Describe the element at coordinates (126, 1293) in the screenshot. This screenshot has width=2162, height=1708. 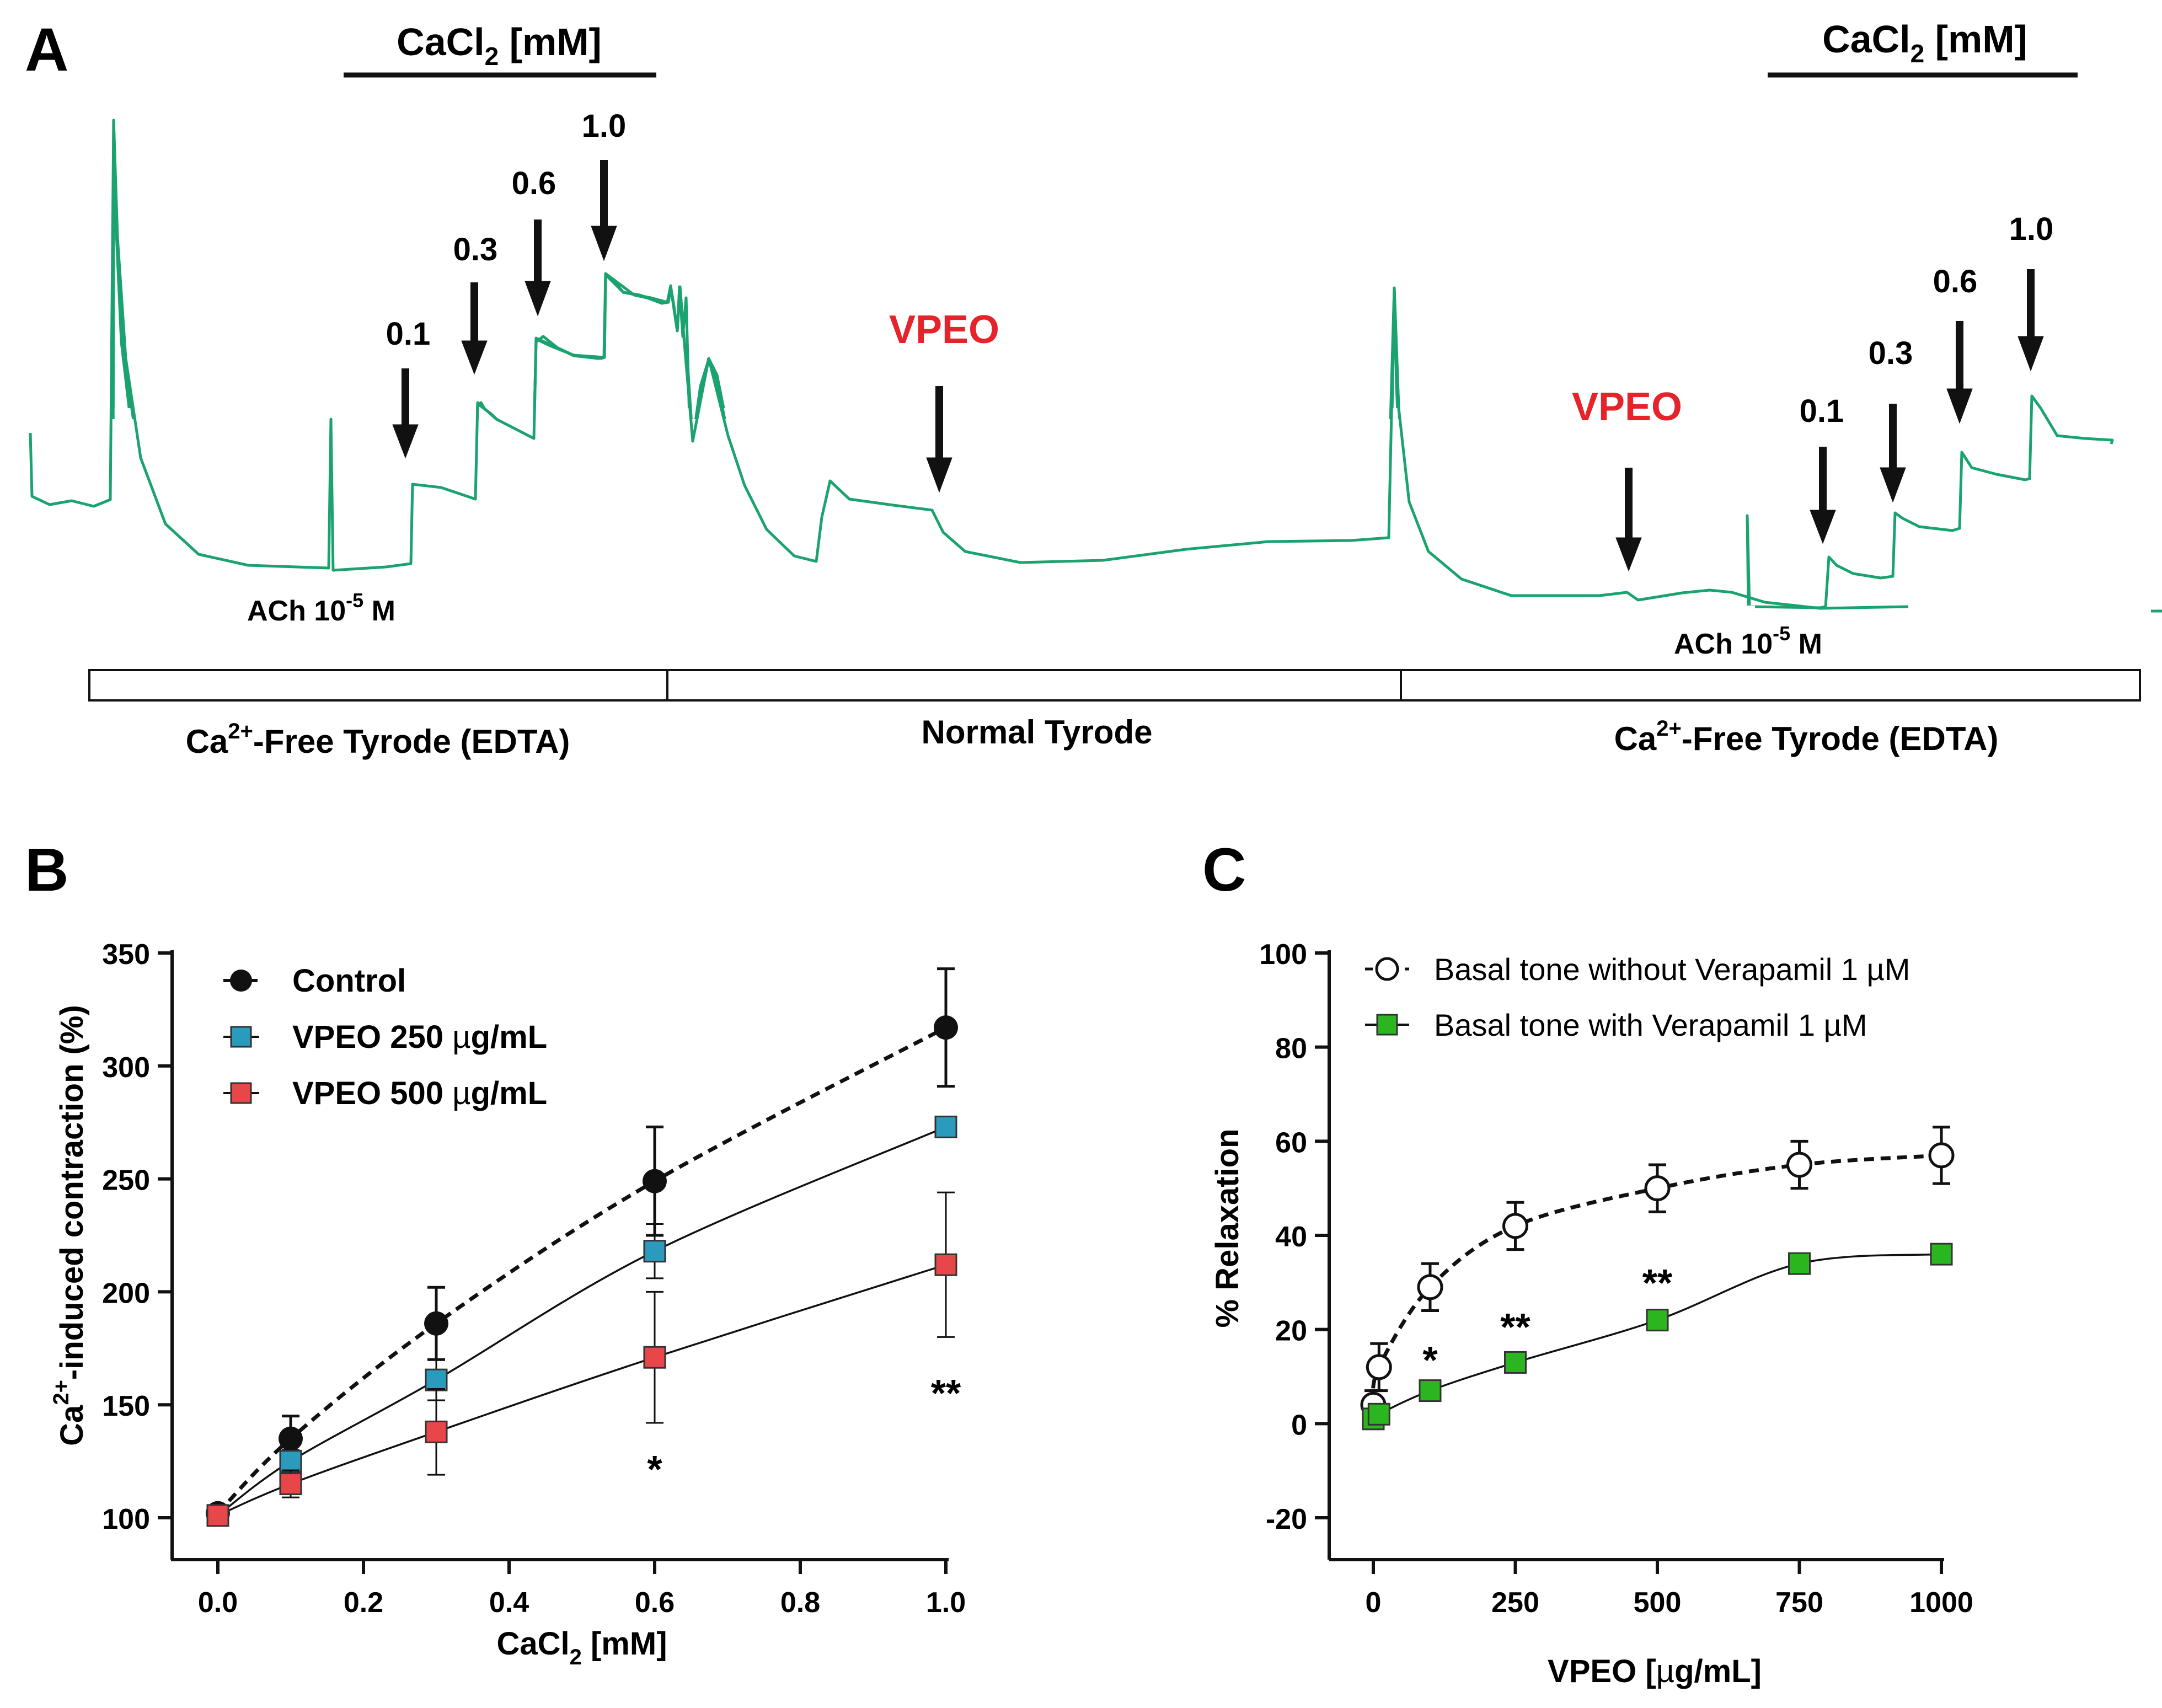
I see `y-tick-label: 200` at that location.